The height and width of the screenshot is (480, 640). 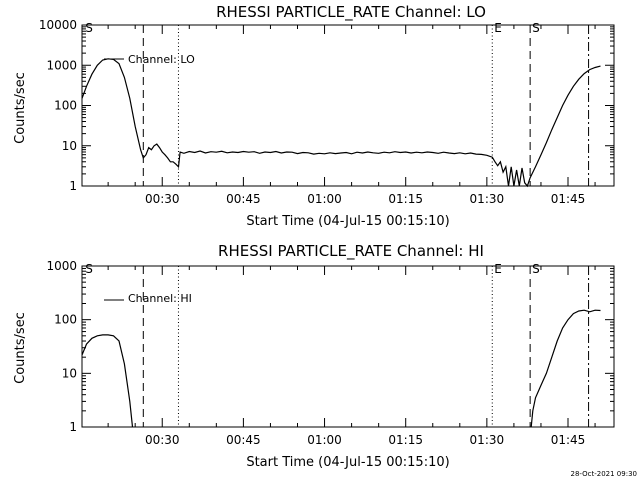 I want to click on hi-y-tick-label: 10, so click(x=69, y=373).